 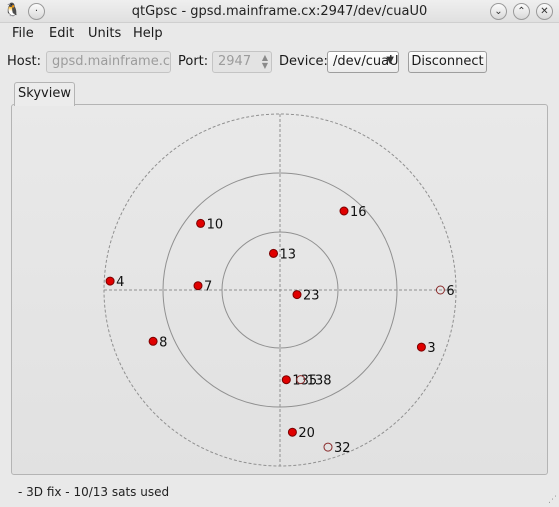 What do you see at coordinates (94, 492) in the screenshot?
I see `status-bar: - 3D fix - 10/13 sats used` at bounding box center [94, 492].